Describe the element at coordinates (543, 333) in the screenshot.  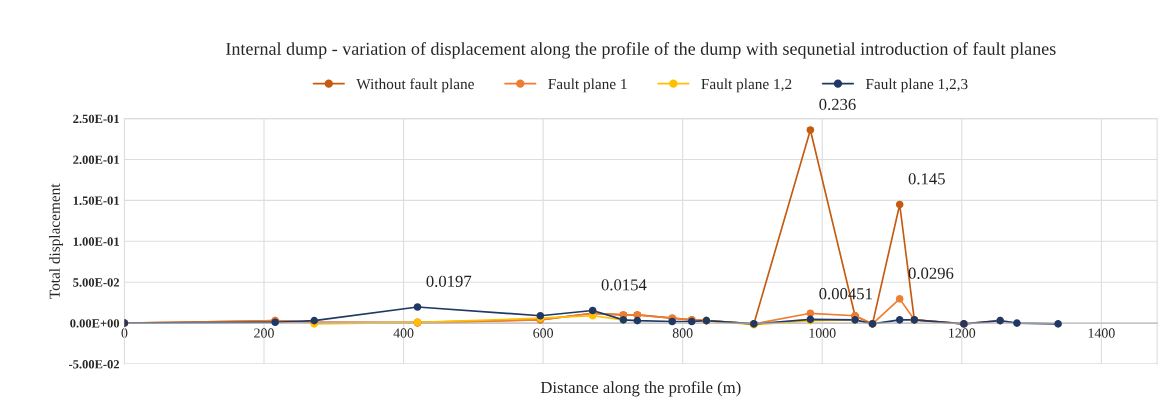
I see `x-tick-label: 600` at that location.